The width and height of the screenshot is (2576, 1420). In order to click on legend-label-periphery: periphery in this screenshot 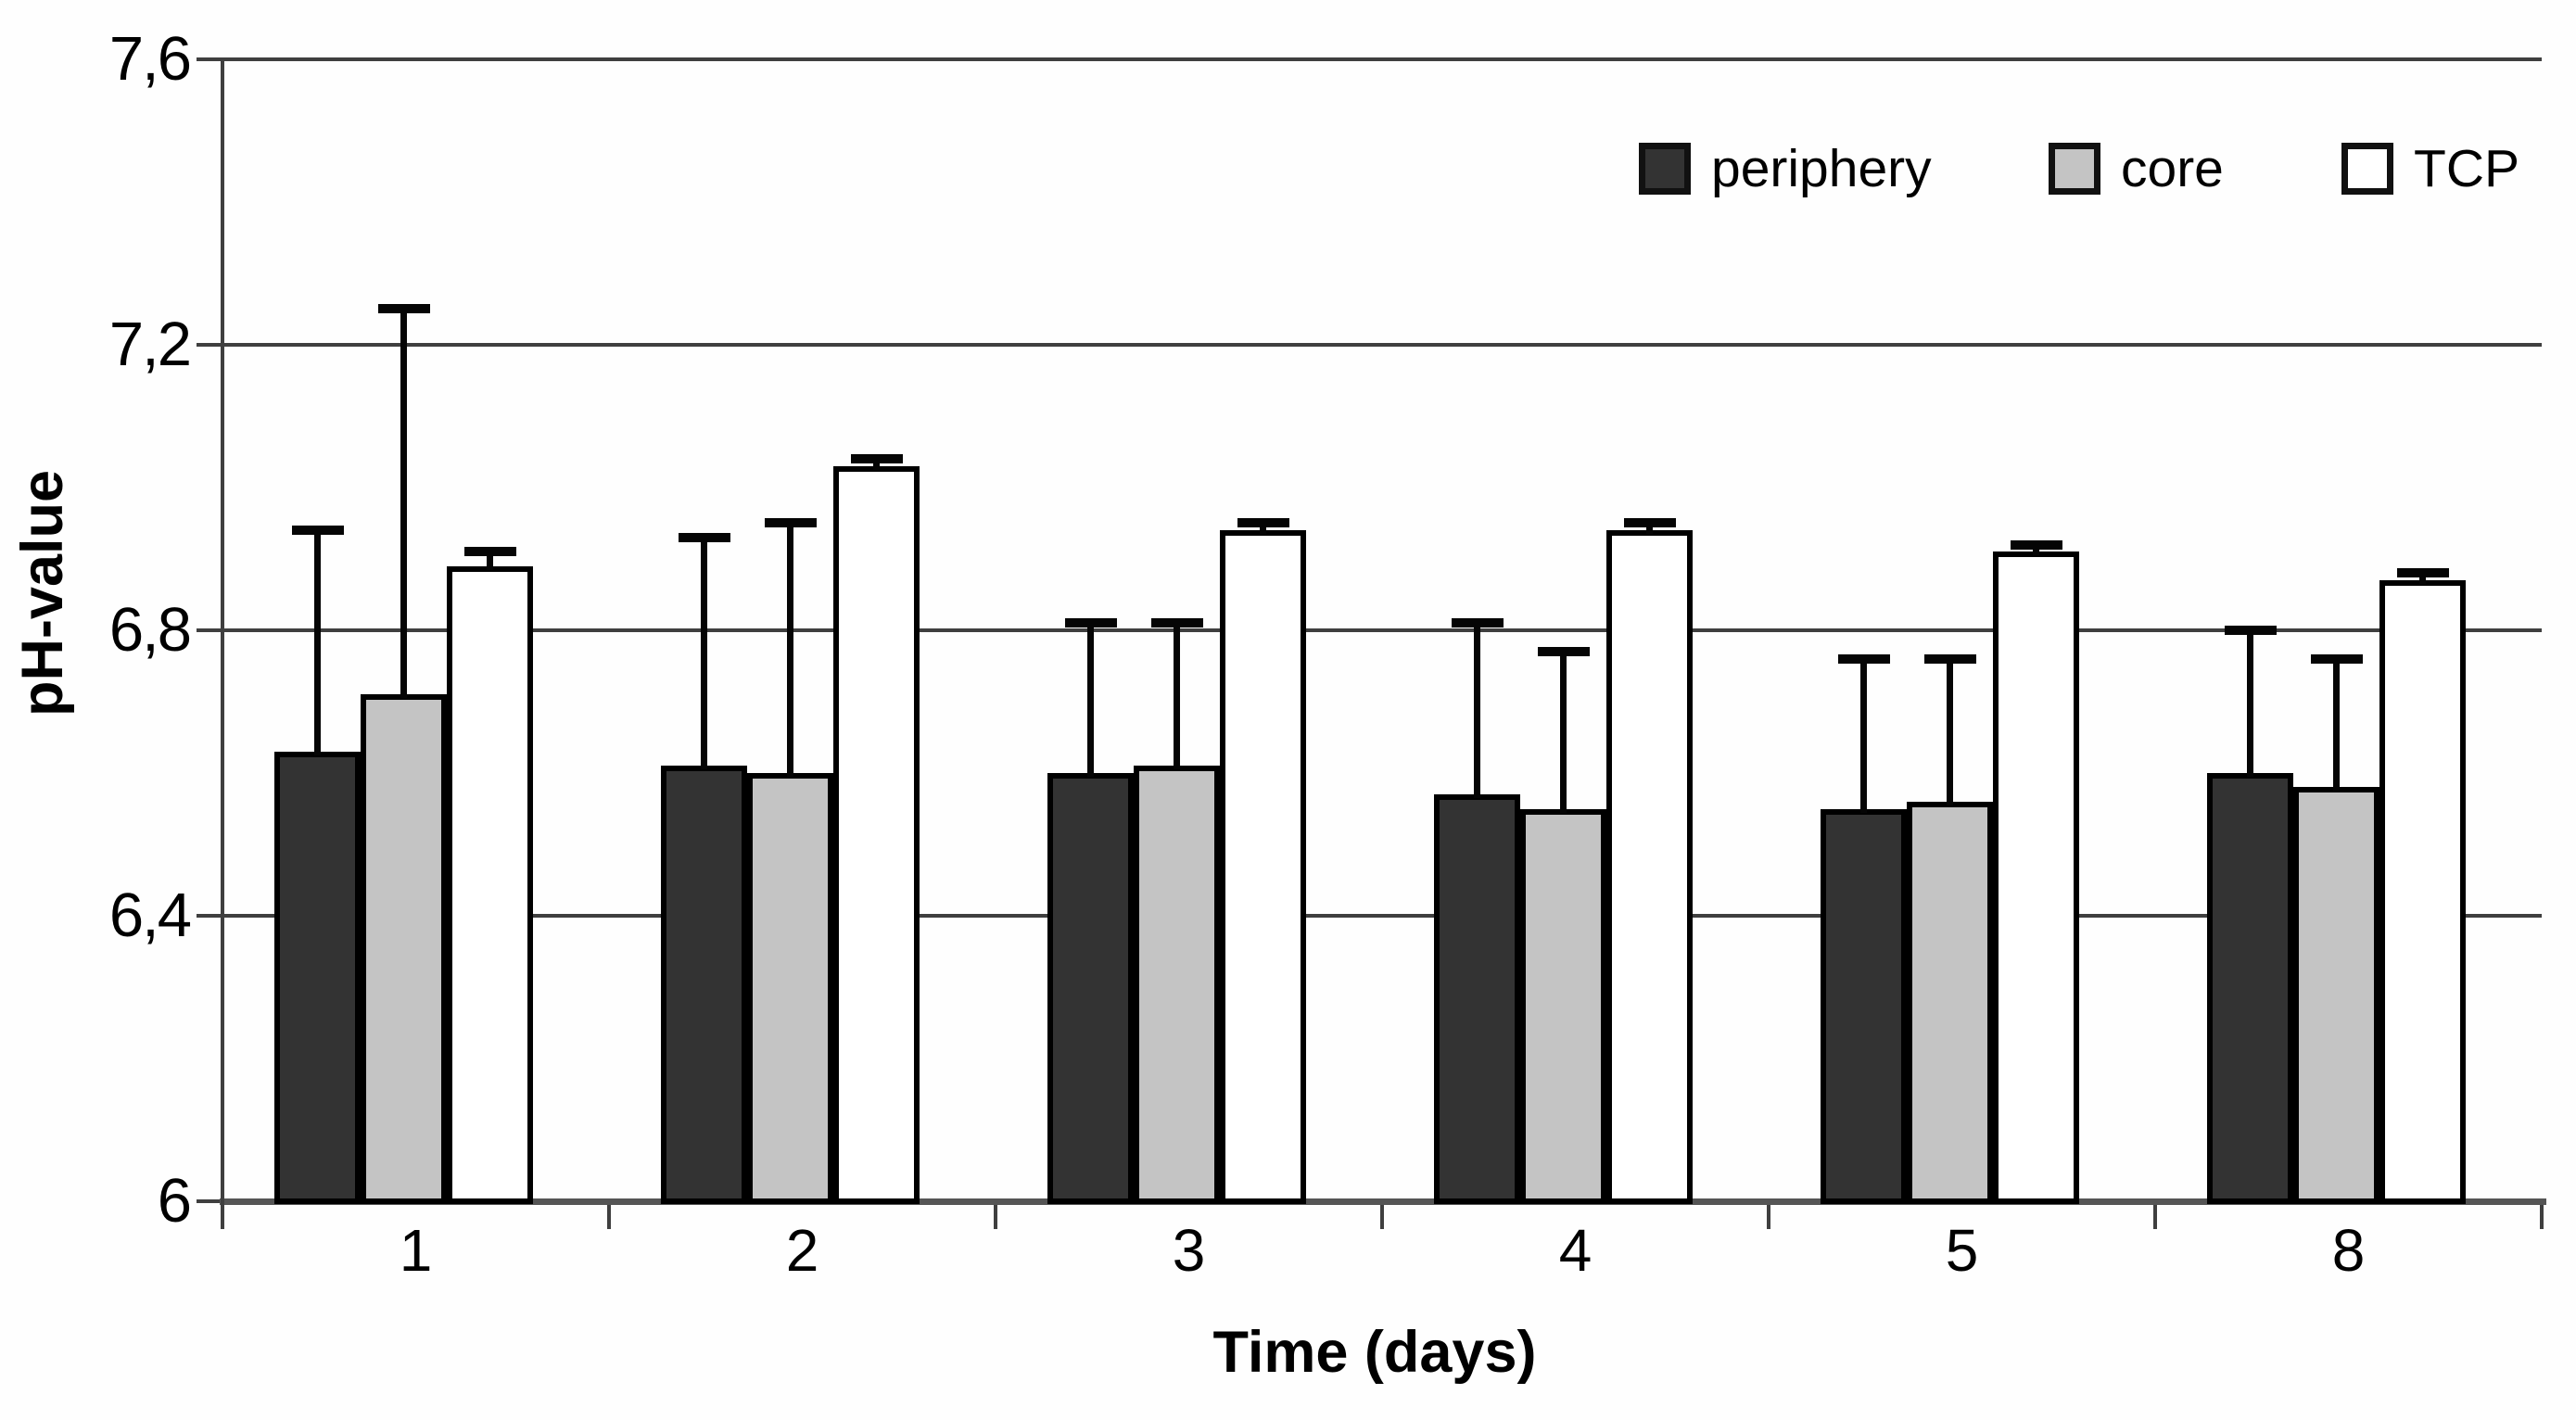, I will do `click(1821, 168)`.